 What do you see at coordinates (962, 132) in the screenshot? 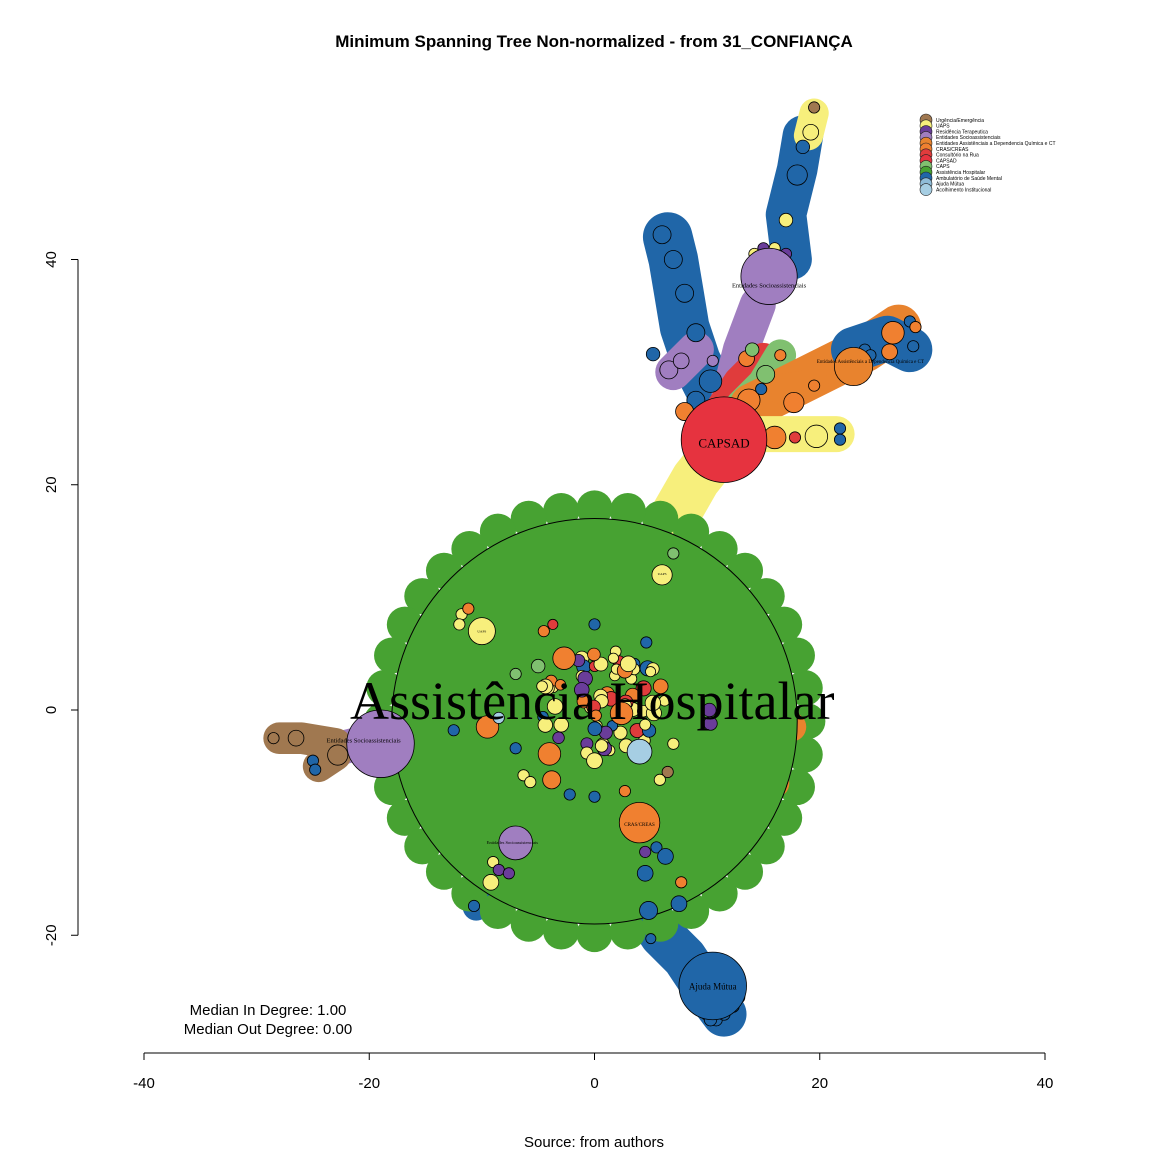
I see `legend-label: Residência Terapeutica` at bounding box center [962, 132].